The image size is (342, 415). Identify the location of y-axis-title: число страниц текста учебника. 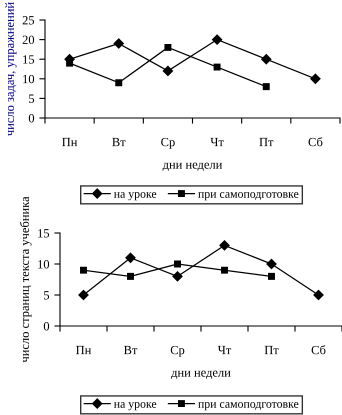
(26, 279).